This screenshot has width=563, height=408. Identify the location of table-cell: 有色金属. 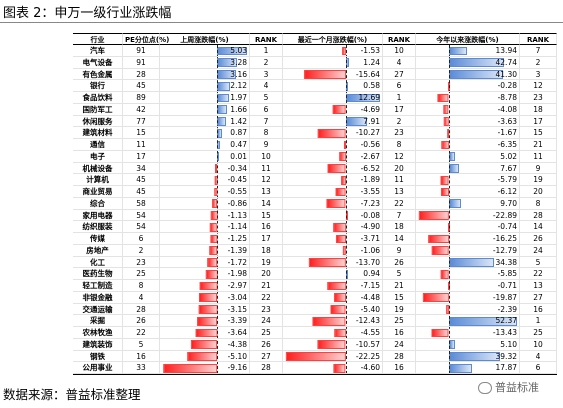
(98, 74).